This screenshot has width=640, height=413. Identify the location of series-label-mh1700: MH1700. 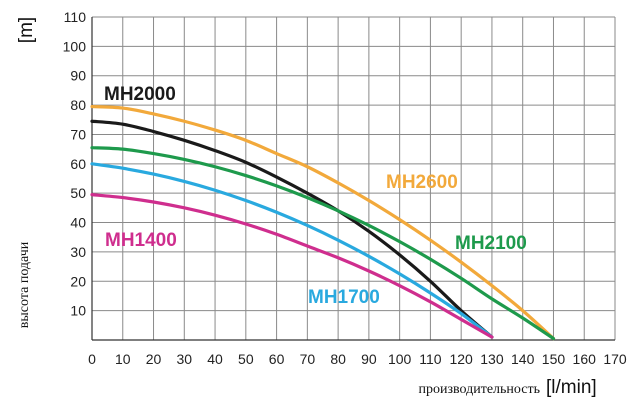
(344, 297).